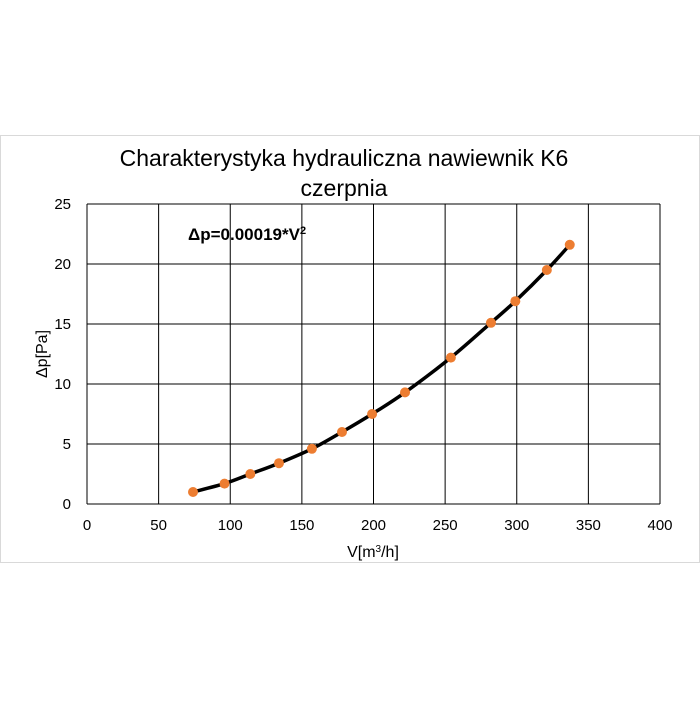  What do you see at coordinates (303, 231) in the screenshot?
I see `fit-equation-sup: 2` at bounding box center [303, 231].